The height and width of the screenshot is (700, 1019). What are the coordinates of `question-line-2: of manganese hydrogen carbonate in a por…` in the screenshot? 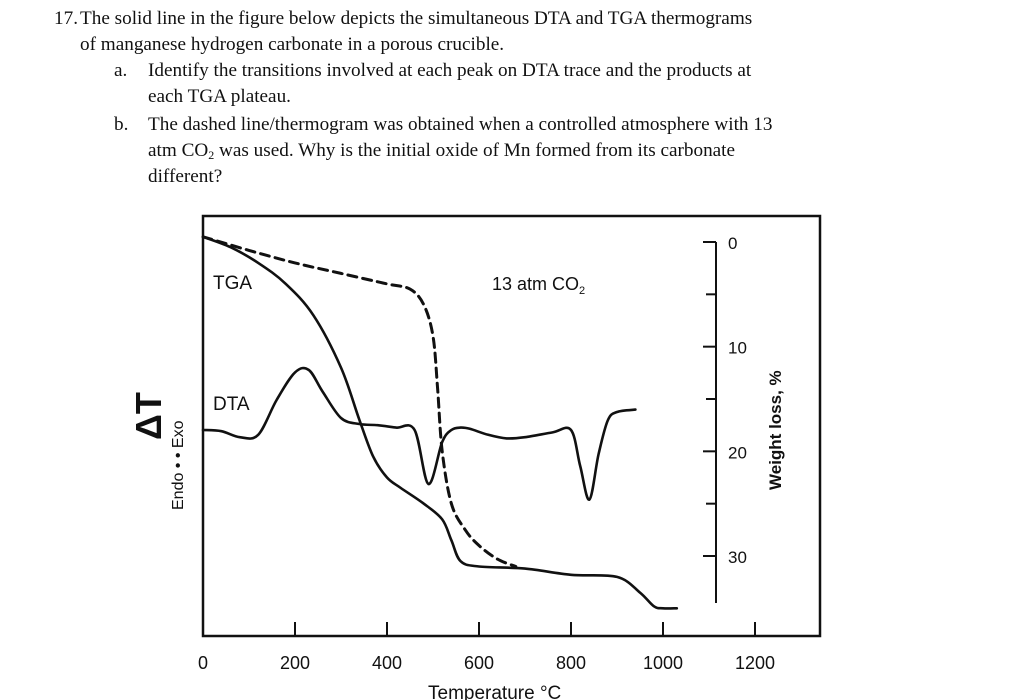 It's located at (292, 45).